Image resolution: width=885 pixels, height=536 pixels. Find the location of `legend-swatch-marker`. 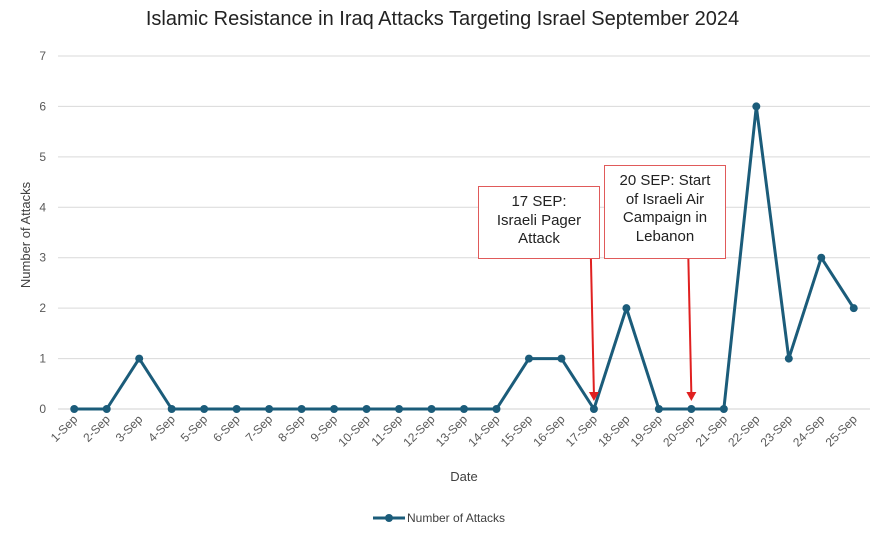

legend-swatch-marker is located at coordinates (389, 518).